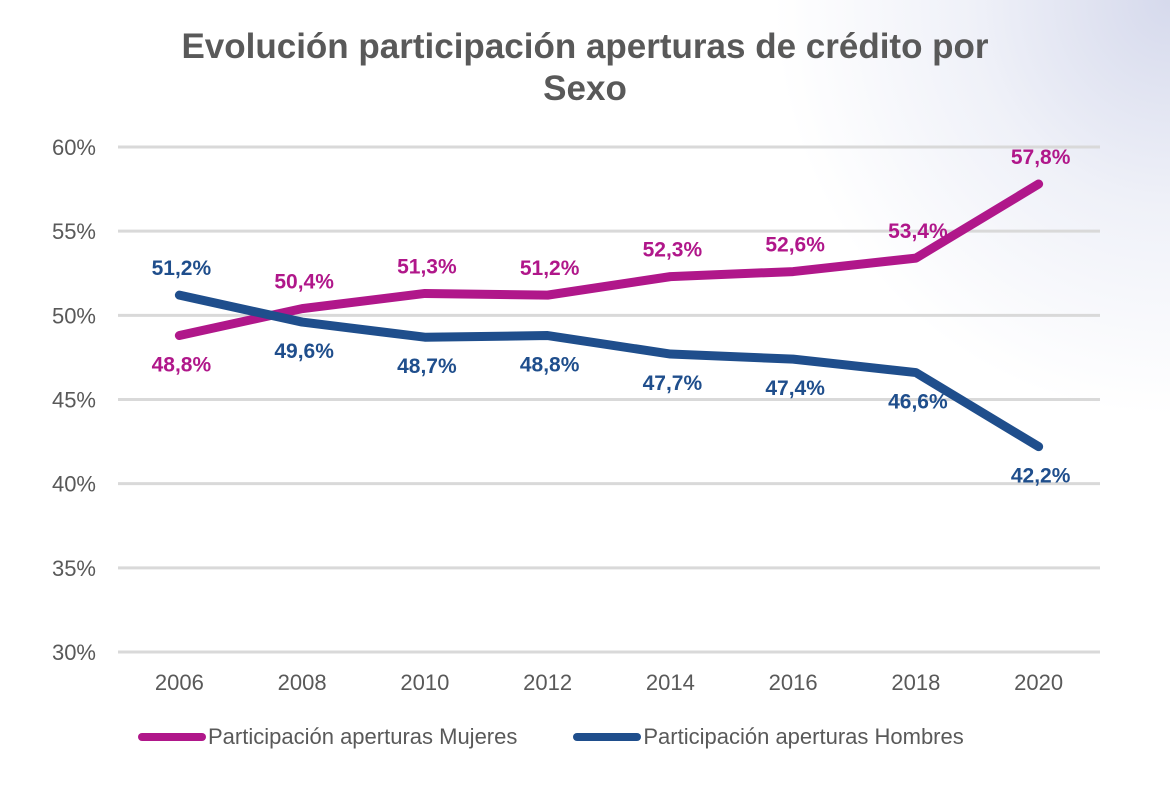  I want to click on y-tick-label: 40%, so click(74, 484).